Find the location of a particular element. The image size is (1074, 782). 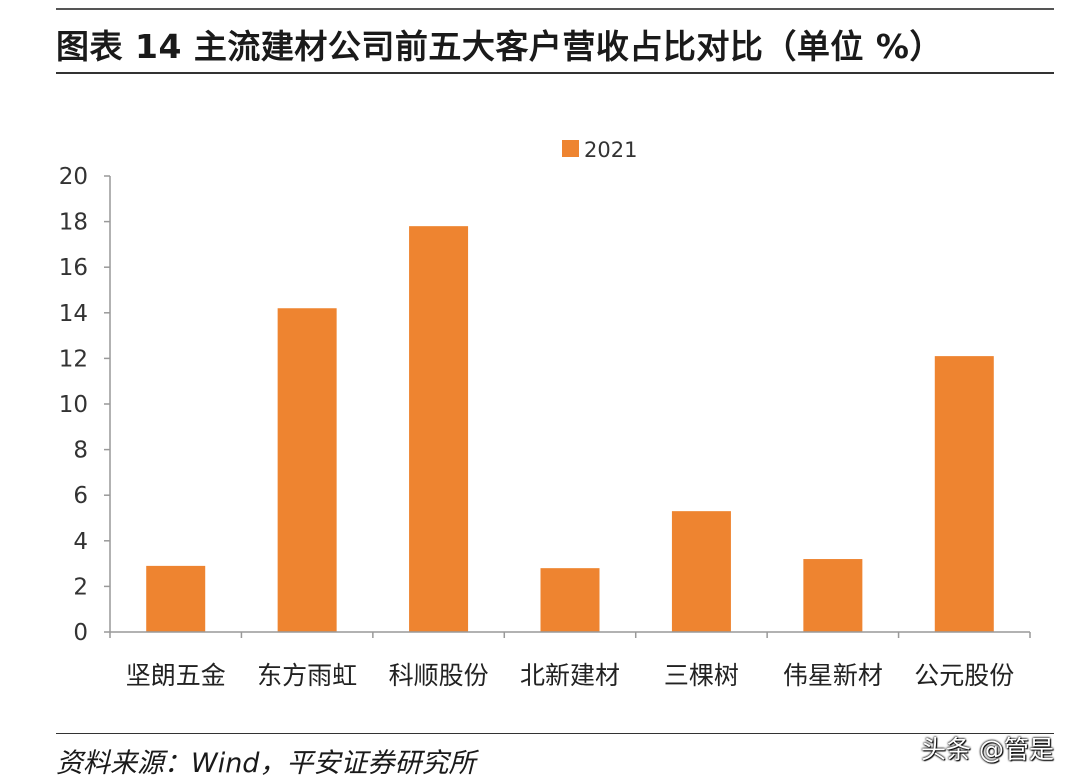

watermark: 头条 @管是 is located at coordinates (987, 749).